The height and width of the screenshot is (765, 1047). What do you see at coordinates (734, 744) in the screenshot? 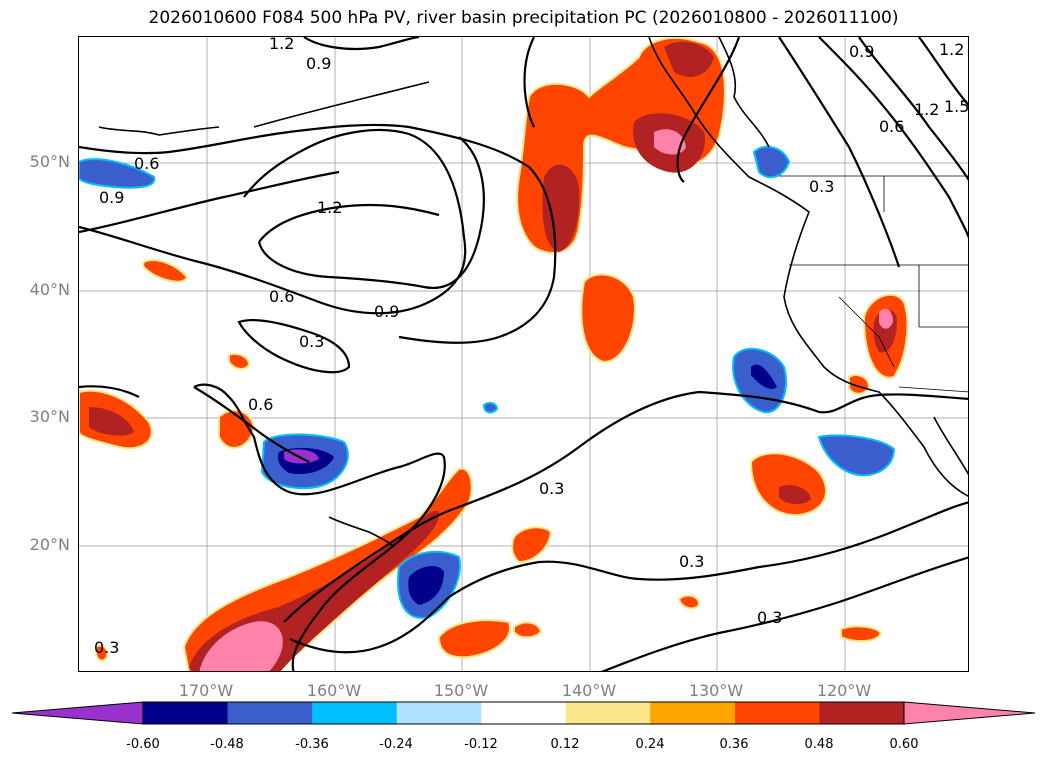
I see `colorbar-tick: 0.36` at bounding box center [734, 744].